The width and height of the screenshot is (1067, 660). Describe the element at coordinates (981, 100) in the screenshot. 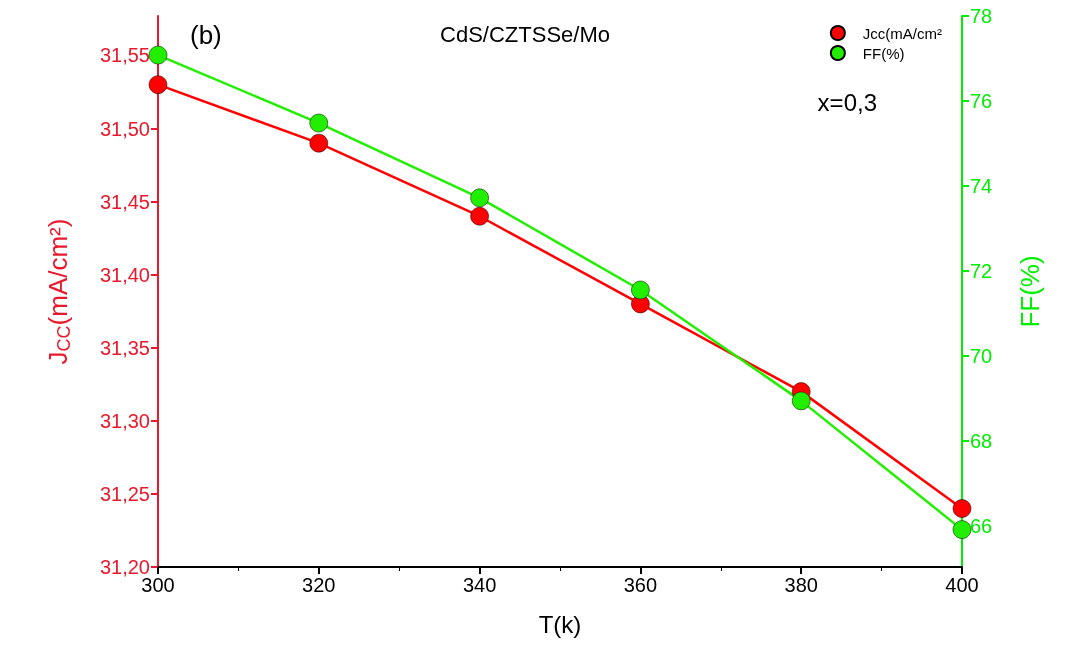

I see `y2-tick-label: 76` at that location.